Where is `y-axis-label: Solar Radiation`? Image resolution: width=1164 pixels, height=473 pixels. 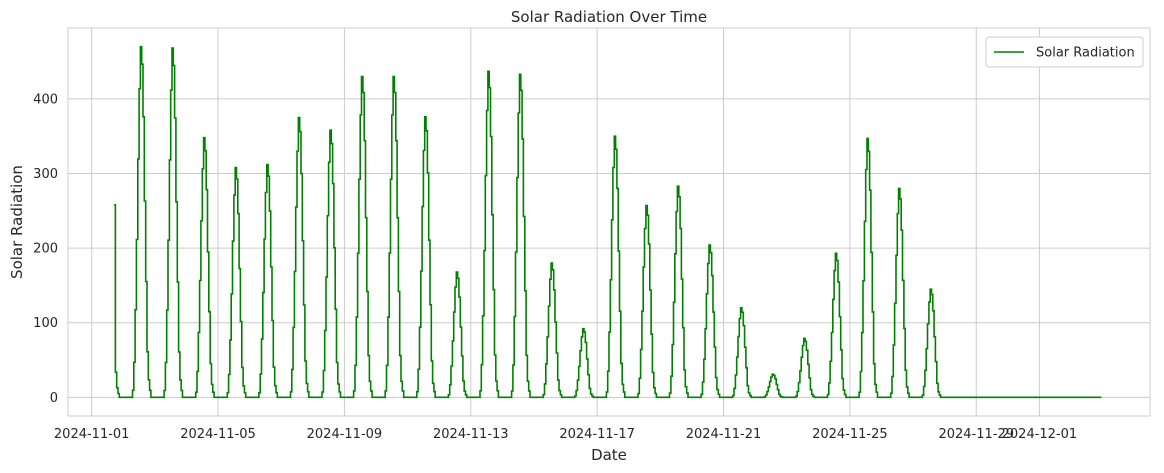 y-axis-label: Solar Radiation is located at coordinates (17, 222).